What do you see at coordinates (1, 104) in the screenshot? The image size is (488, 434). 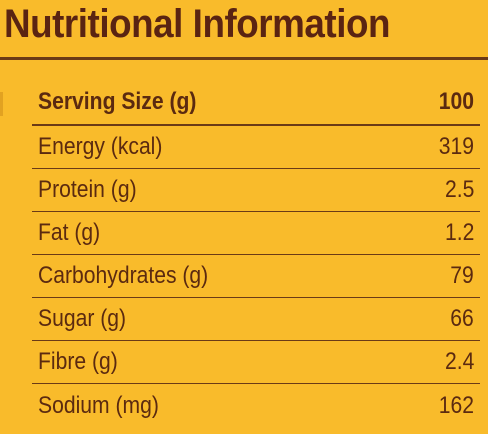 I see `edge-mark` at bounding box center [1, 104].